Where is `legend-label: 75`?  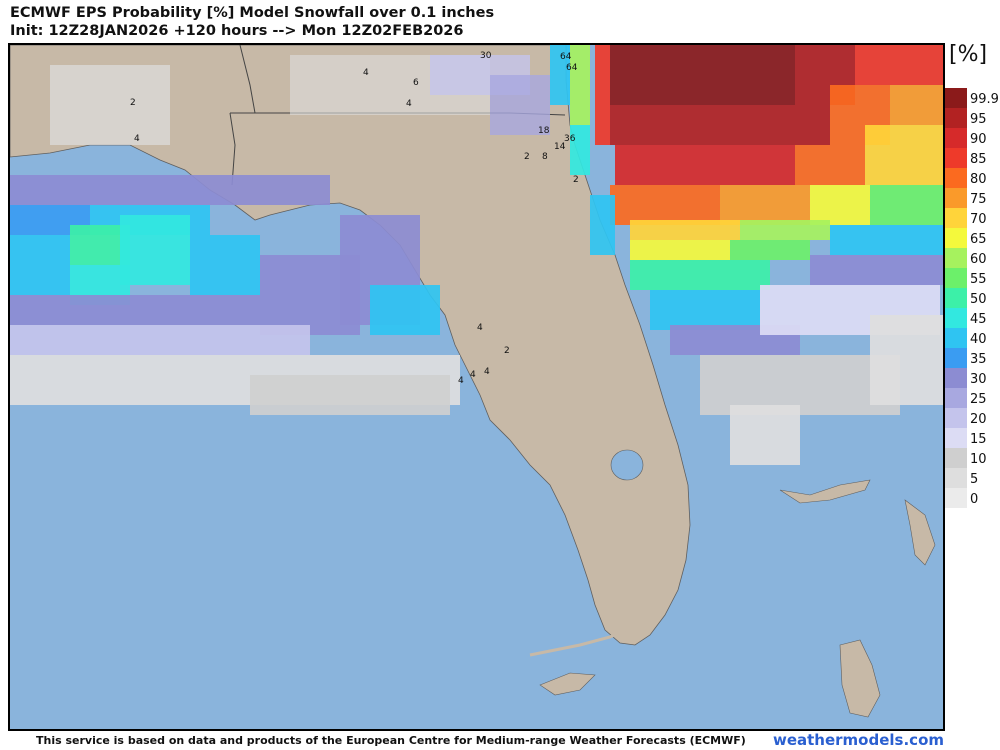 legend-label: 75 is located at coordinates (978, 199).